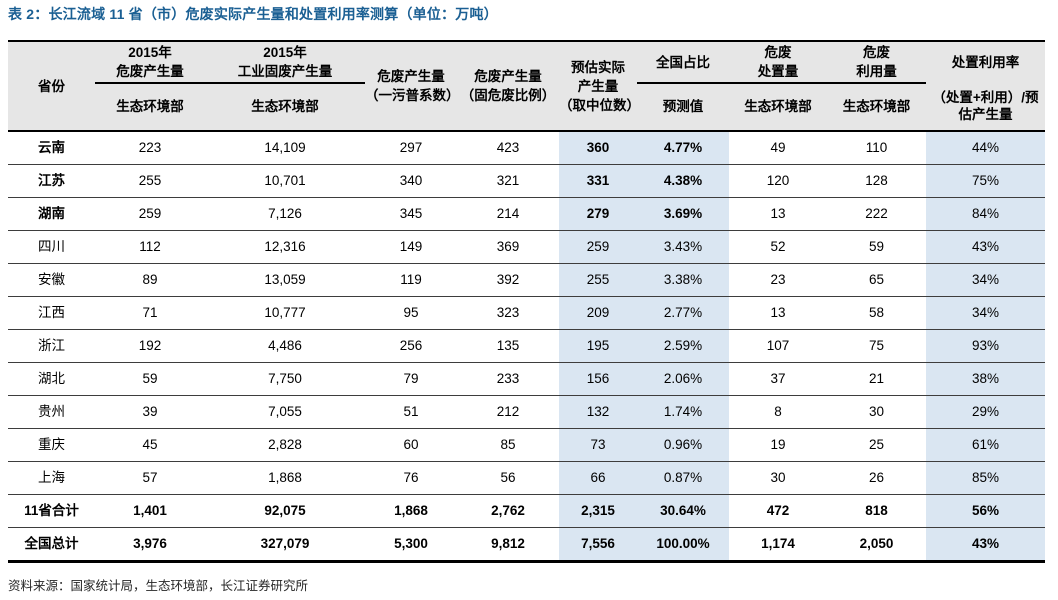  Describe the element at coordinates (51, 478) in the screenshot. I see `province-cell: 上海` at that location.